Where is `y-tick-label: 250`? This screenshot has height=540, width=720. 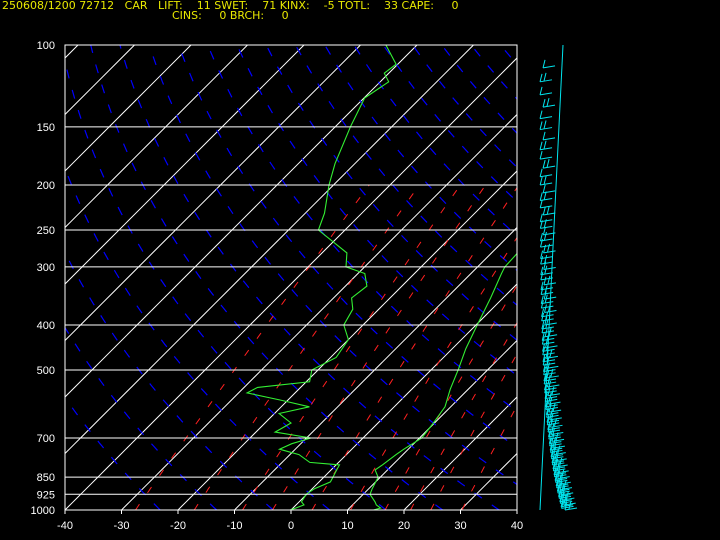 y-tick-label: 250 is located at coordinates (46, 231).